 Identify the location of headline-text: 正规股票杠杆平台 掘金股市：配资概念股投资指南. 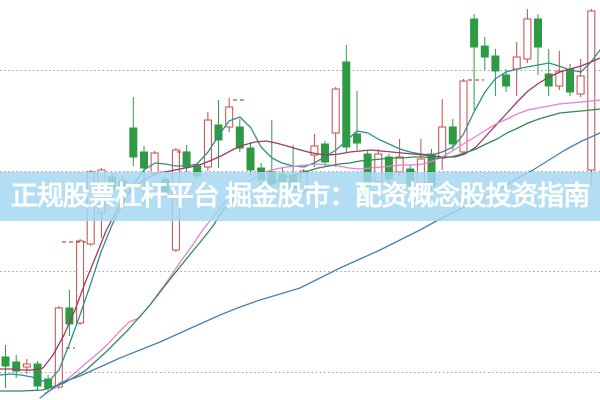
(300, 196).